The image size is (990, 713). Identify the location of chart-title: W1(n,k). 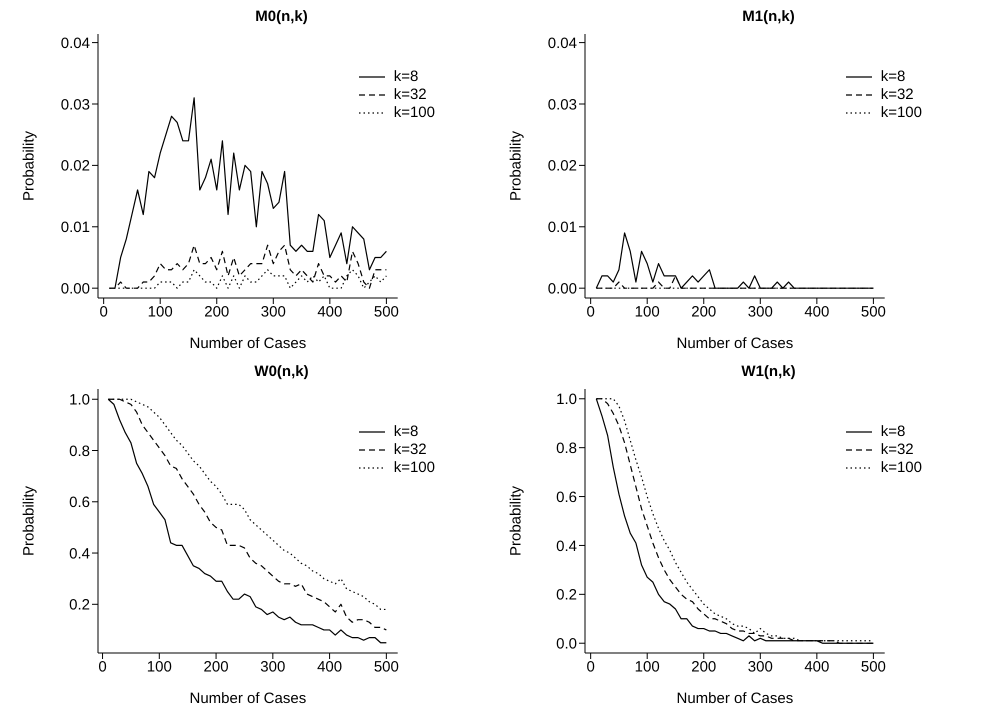
(768, 372).